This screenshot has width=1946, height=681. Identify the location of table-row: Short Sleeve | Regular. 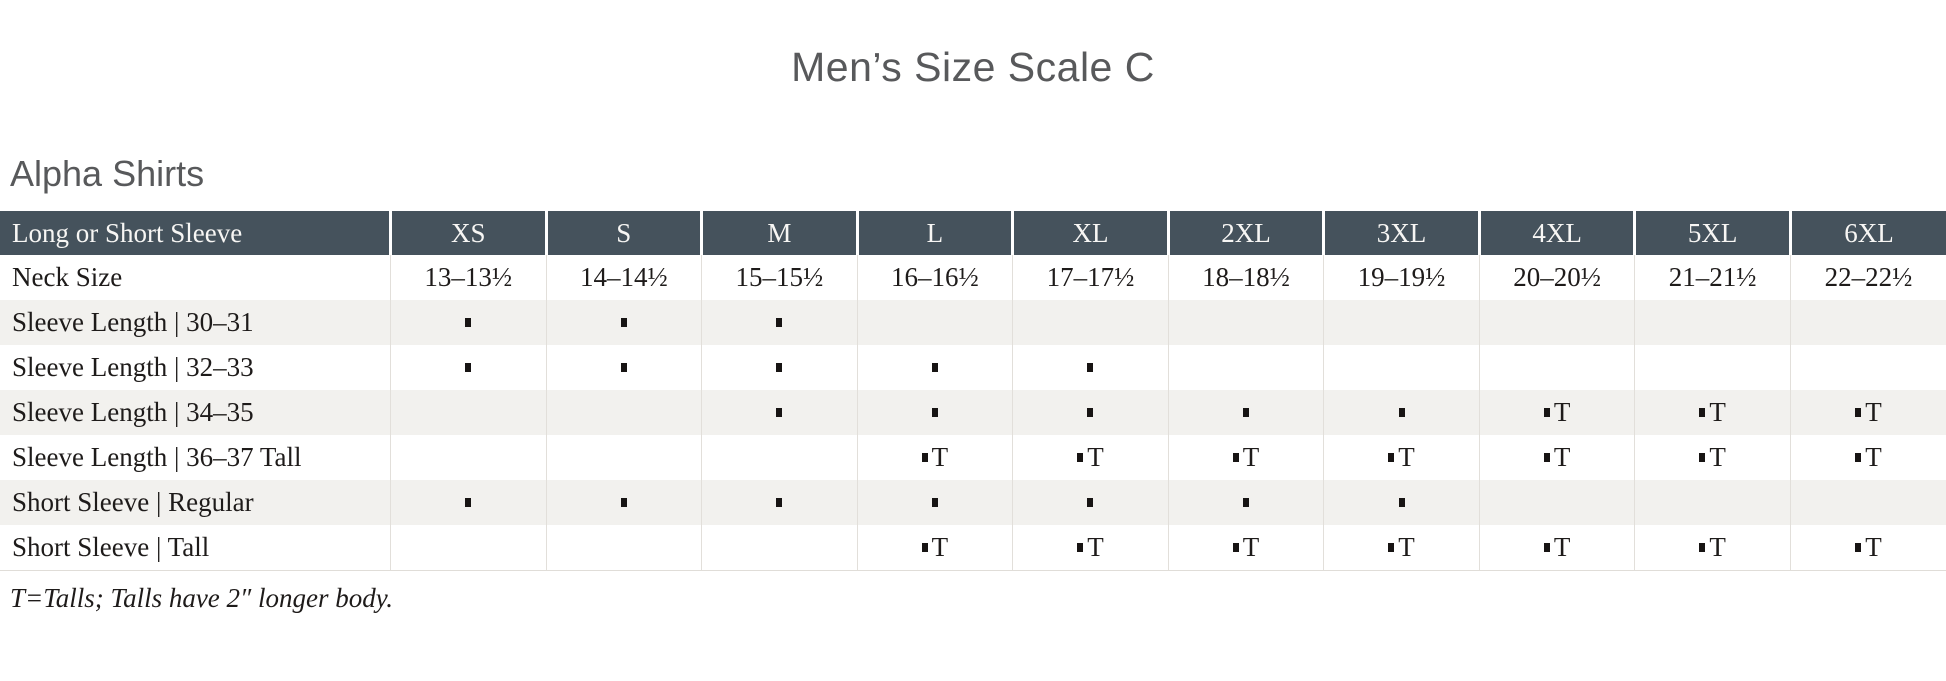
(973, 502).